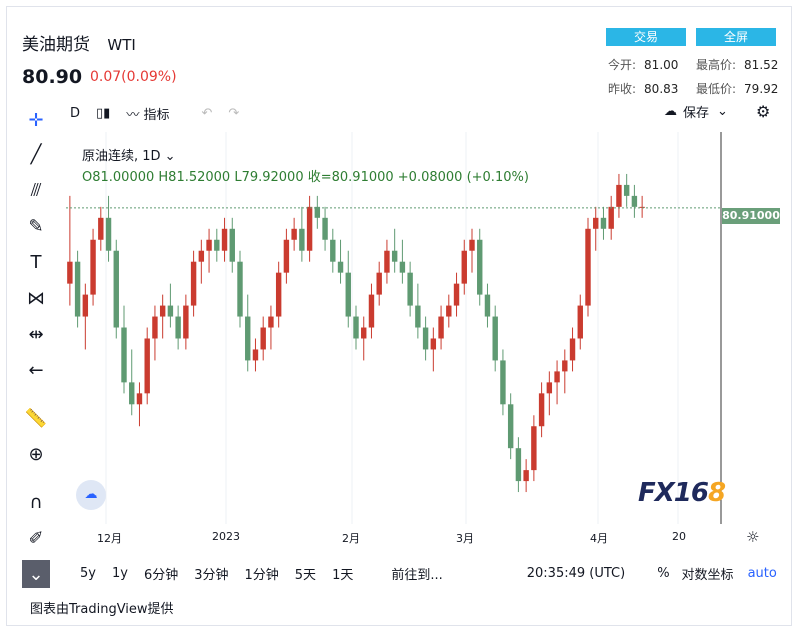  Describe the element at coordinates (36, 120) in the screenshot. I see `crosshair-icon: ✛` at that location.